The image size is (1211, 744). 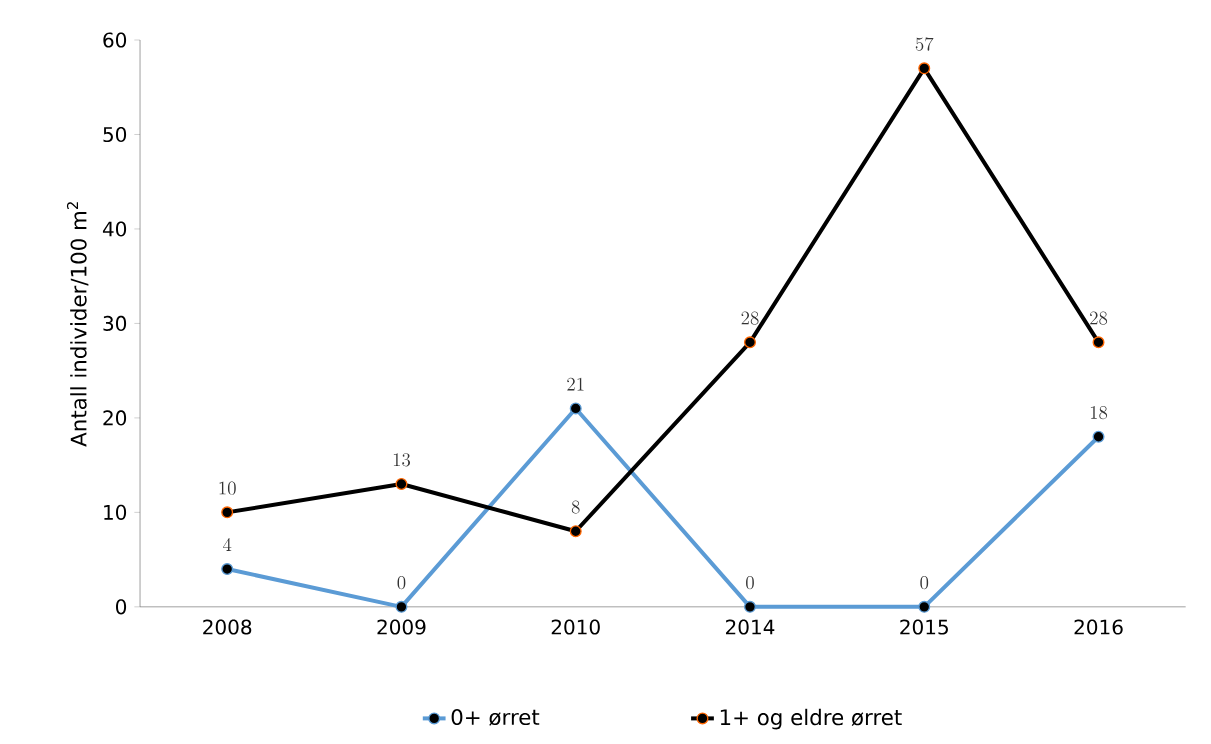 I want to click on y-tick-label: 50, so click(x=115, y=134).